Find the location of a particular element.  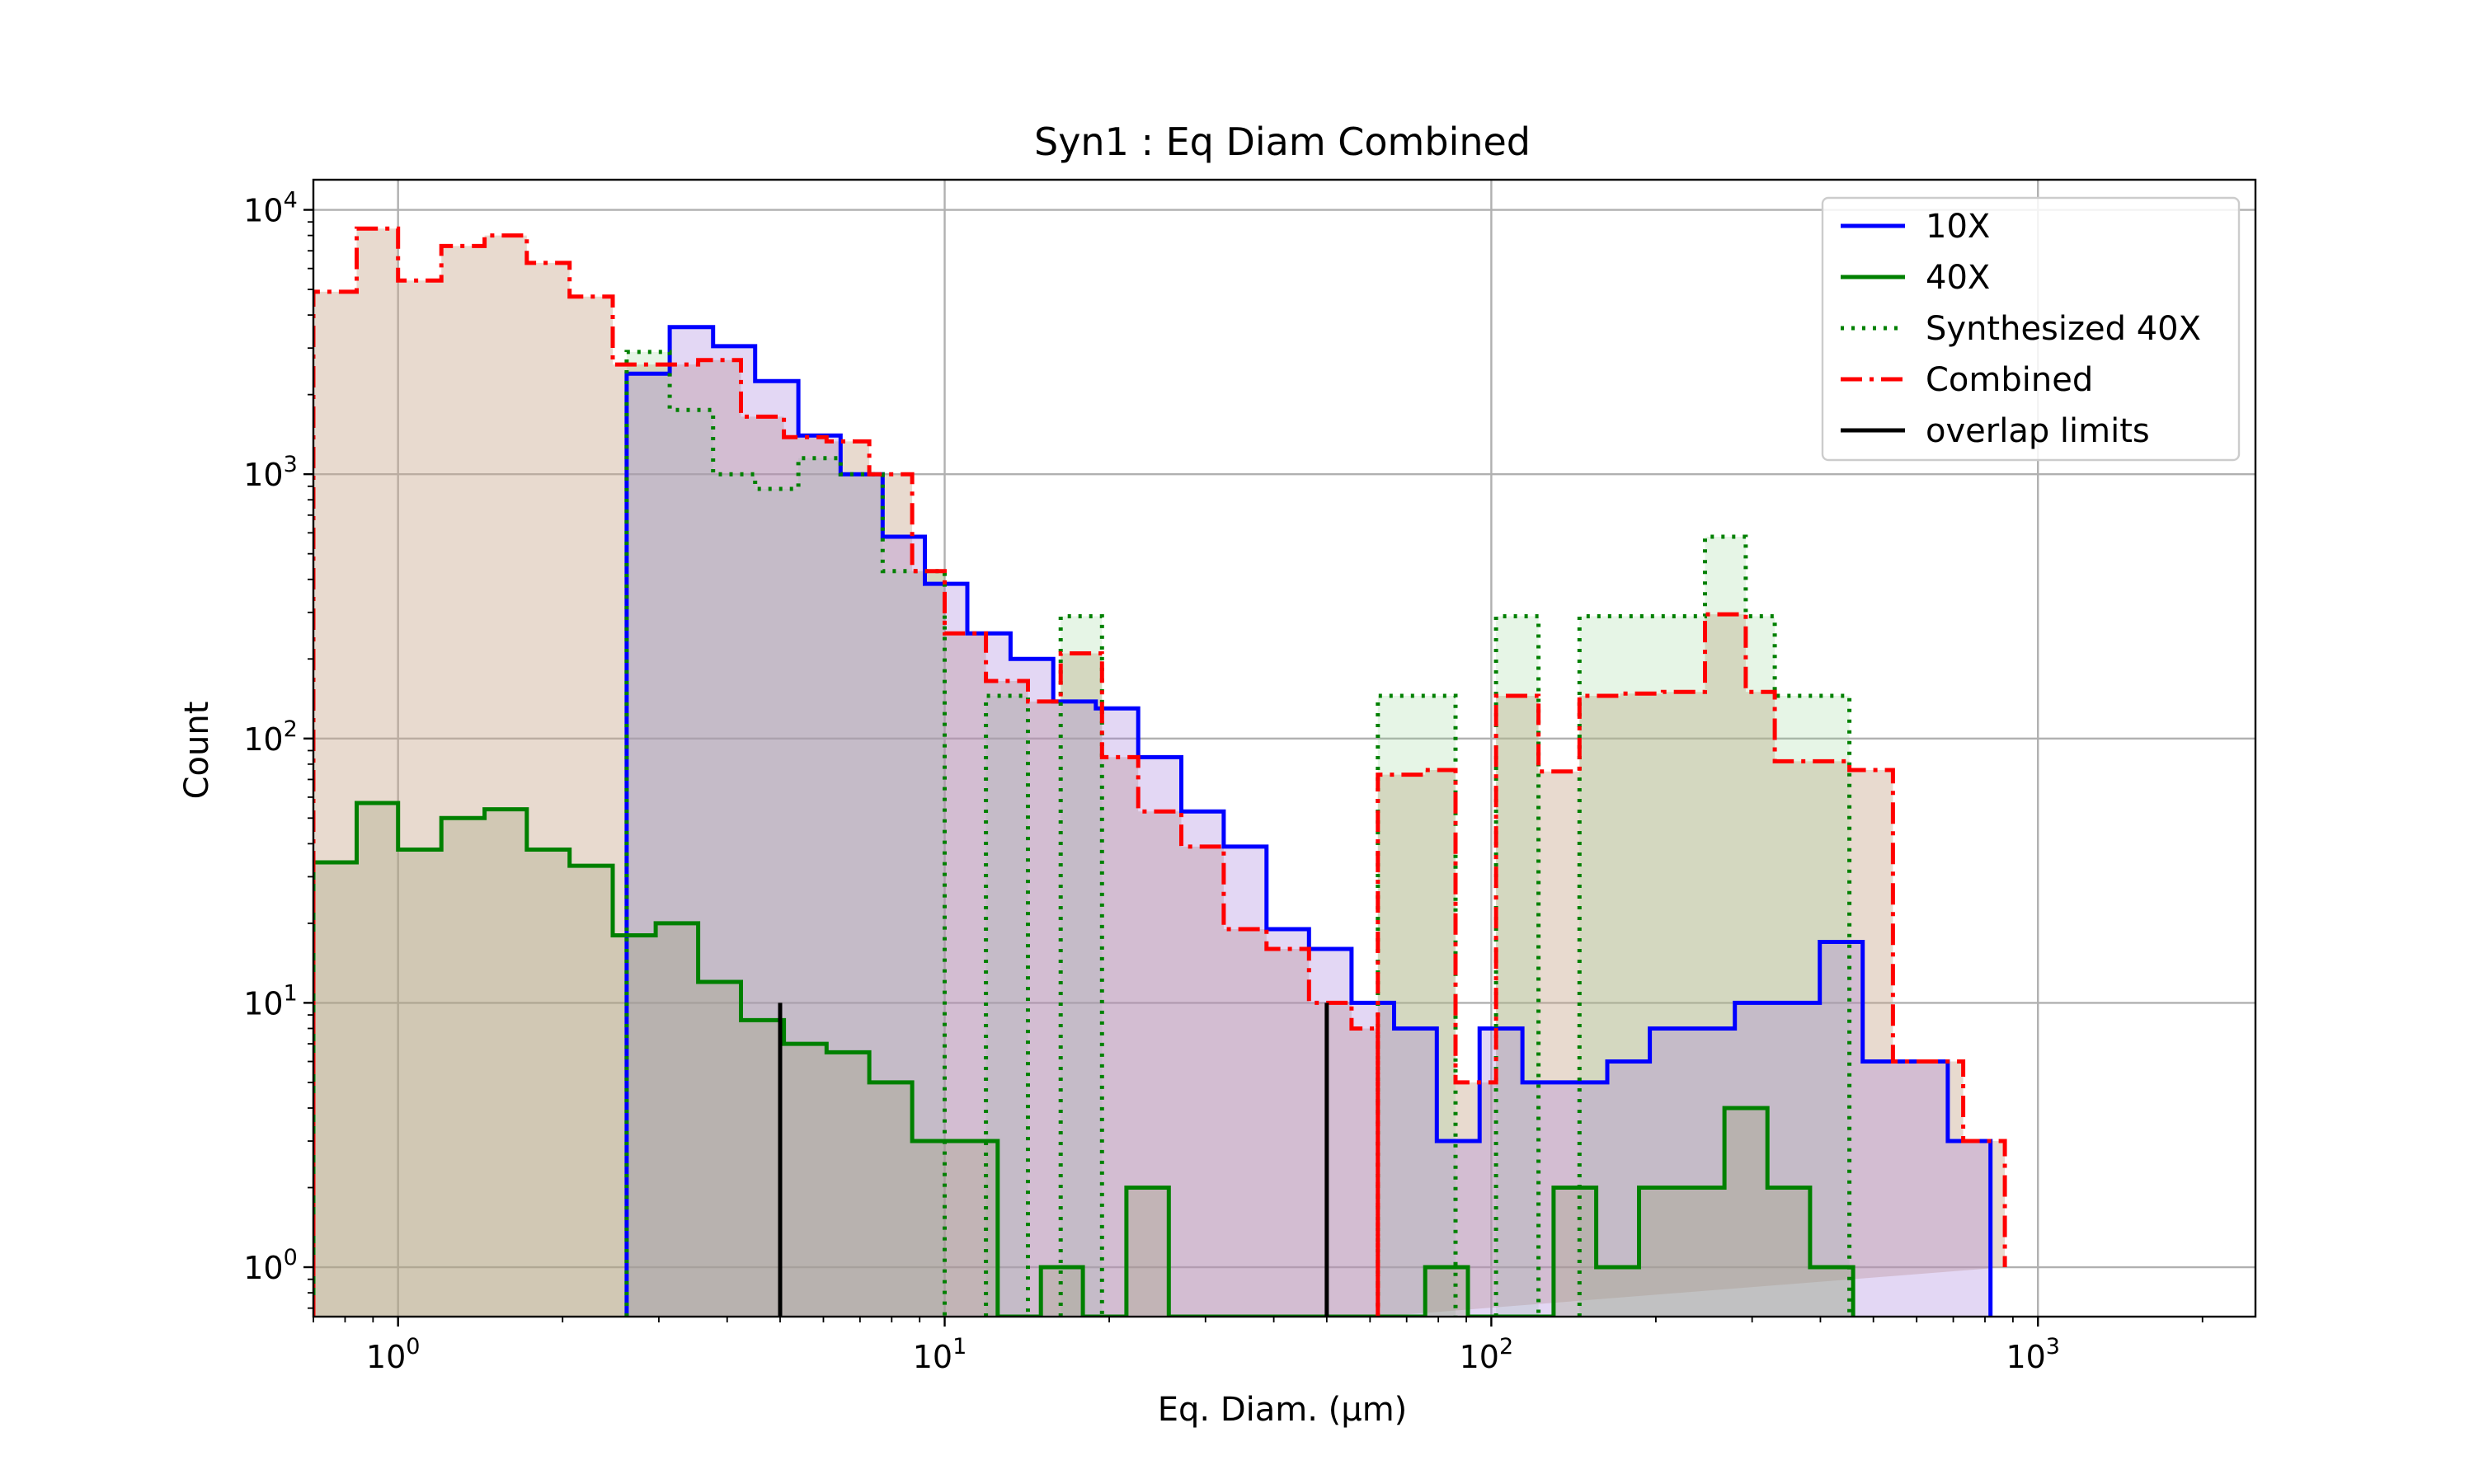

y-tick-exp: 0 is located at coordinates (291, 1257).